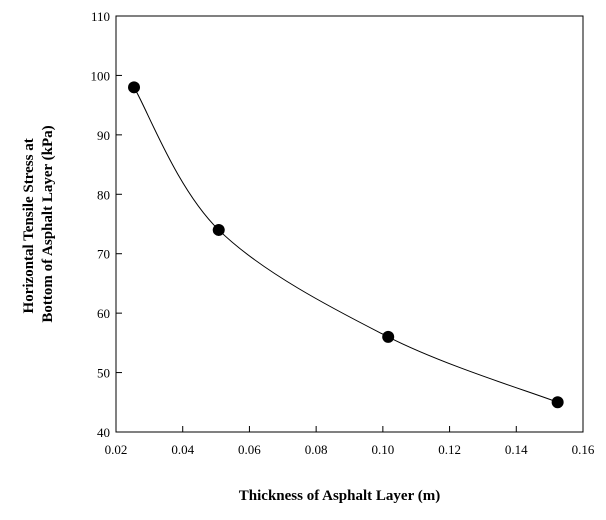 This screenshot has height=520, width=606. Describe the element at coordinates (516, 449) in the screenshot. I see `x-tick-label: 0.14` at that location.